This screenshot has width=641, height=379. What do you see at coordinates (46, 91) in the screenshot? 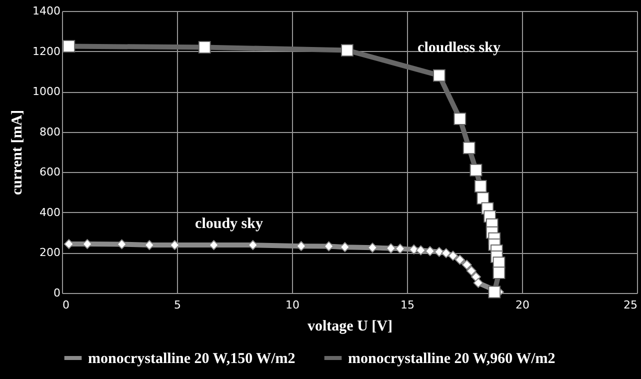
I see `y-tick-label: 1000` at bounding box center [46, 91].